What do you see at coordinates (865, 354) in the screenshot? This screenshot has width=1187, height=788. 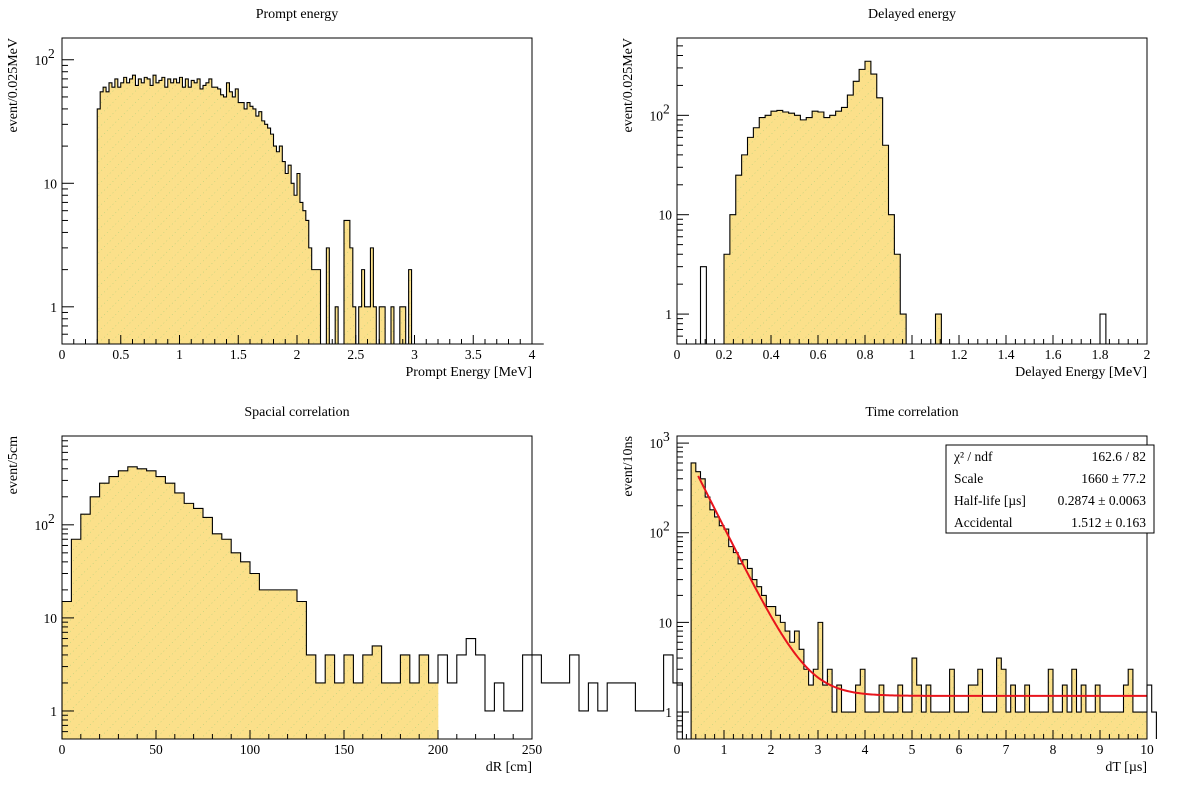 I see `x-tick-label: 0.8` at bounding box center [865, 354].